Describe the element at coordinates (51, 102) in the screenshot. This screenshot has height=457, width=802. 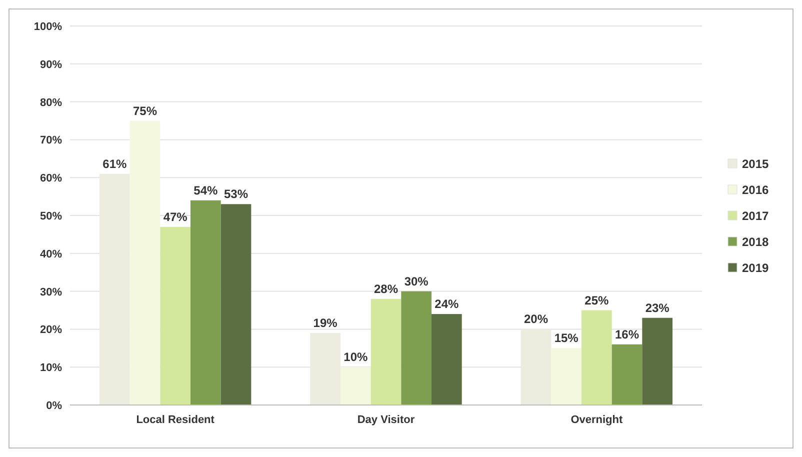
I see `y-tick-label: 80%` at that location.